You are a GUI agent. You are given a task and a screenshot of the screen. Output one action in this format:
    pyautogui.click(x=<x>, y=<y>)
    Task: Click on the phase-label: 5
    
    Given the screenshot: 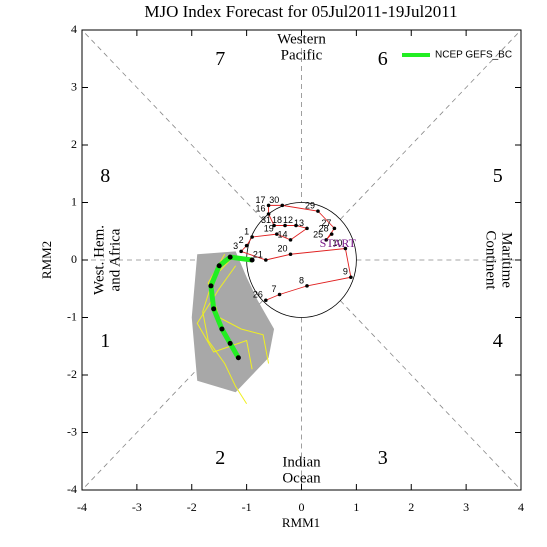 What is the action you would take?
    pyautogui.click(x=498, y=176)
    